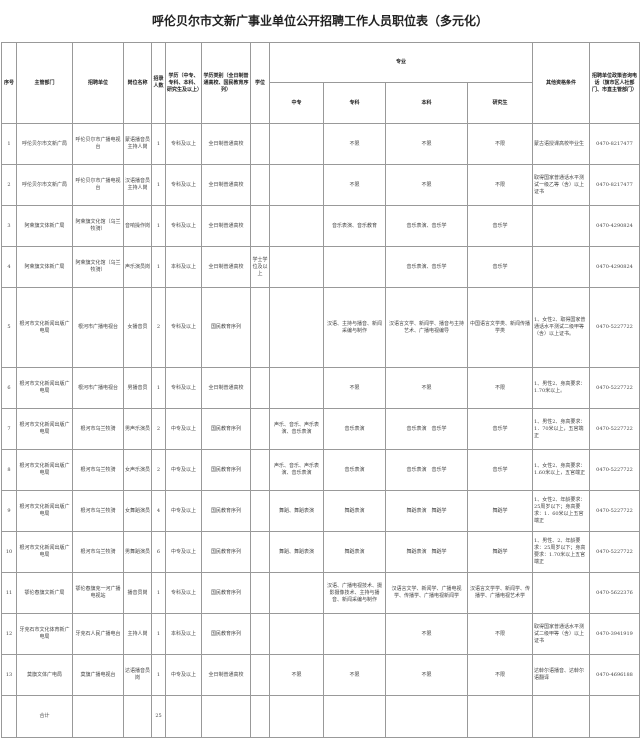 The height and width of the screenshot is (744, 640). What do you see at coordinates (9, 552) in the screenshot?
I see `cell-seq: 10` at bounding box center [9, 552].